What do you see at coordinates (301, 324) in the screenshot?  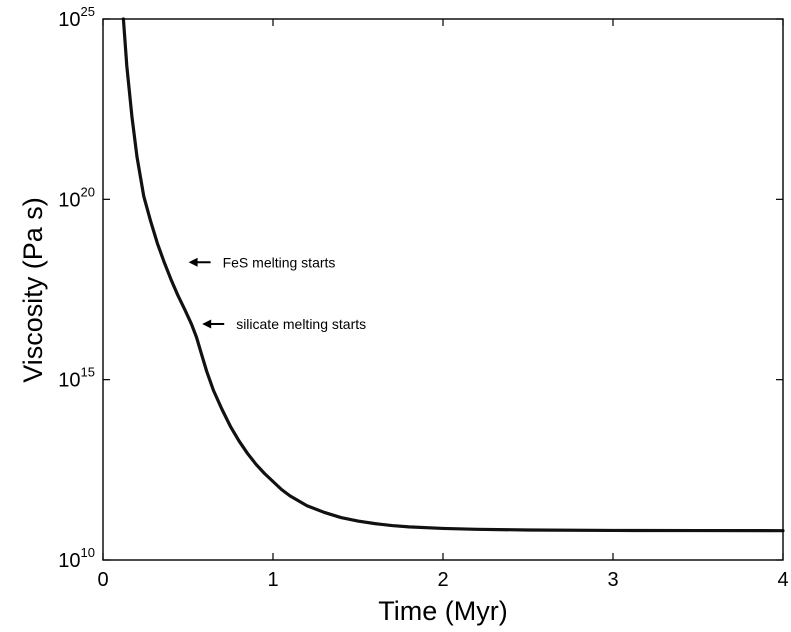 I see `annotation-label: silicate melting starts` at bounding box center [301, 324].